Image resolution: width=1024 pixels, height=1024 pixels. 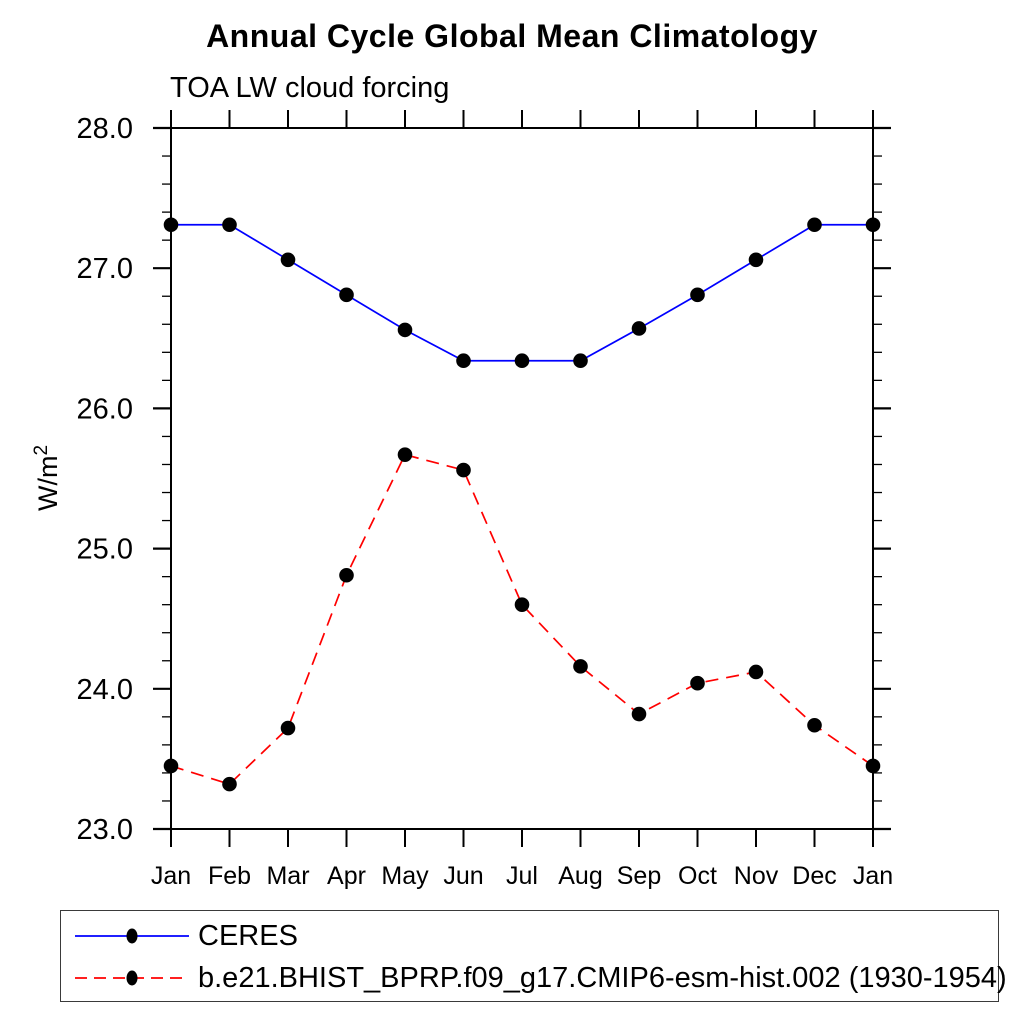 I want to click on chart-title: Annual Cycle Global Mean Climatology, so click(x=512, y=36).